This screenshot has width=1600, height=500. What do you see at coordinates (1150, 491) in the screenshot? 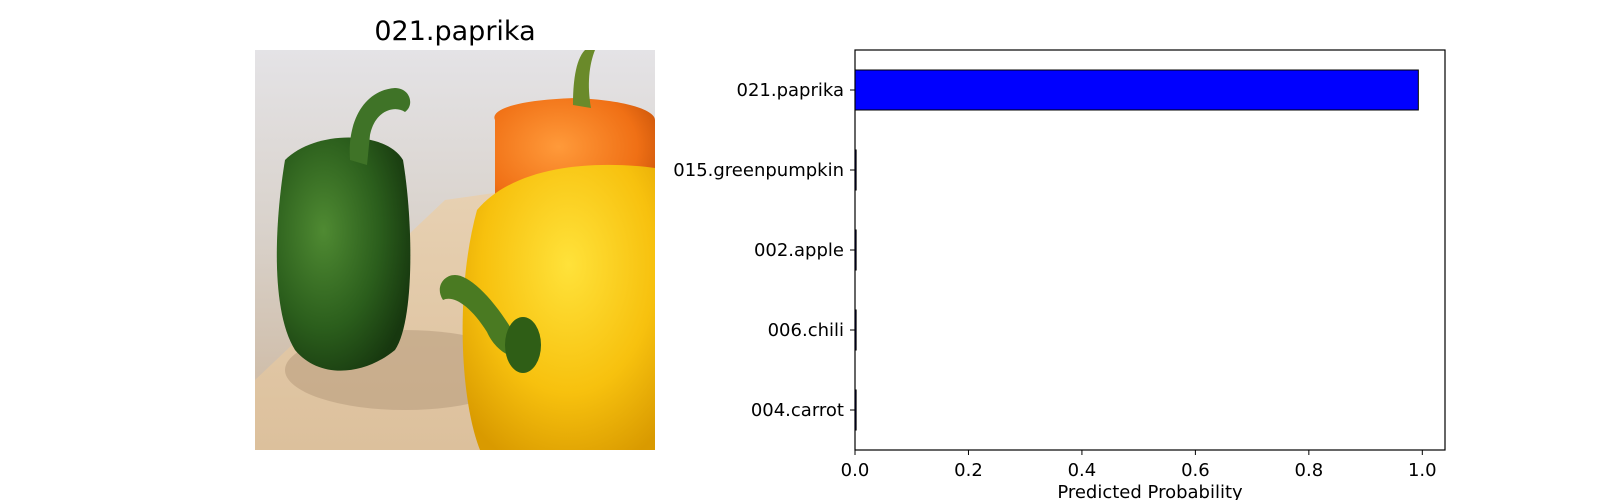
I see `x-axis-label: Predicted Probability` at bounding box center [1150, 491].